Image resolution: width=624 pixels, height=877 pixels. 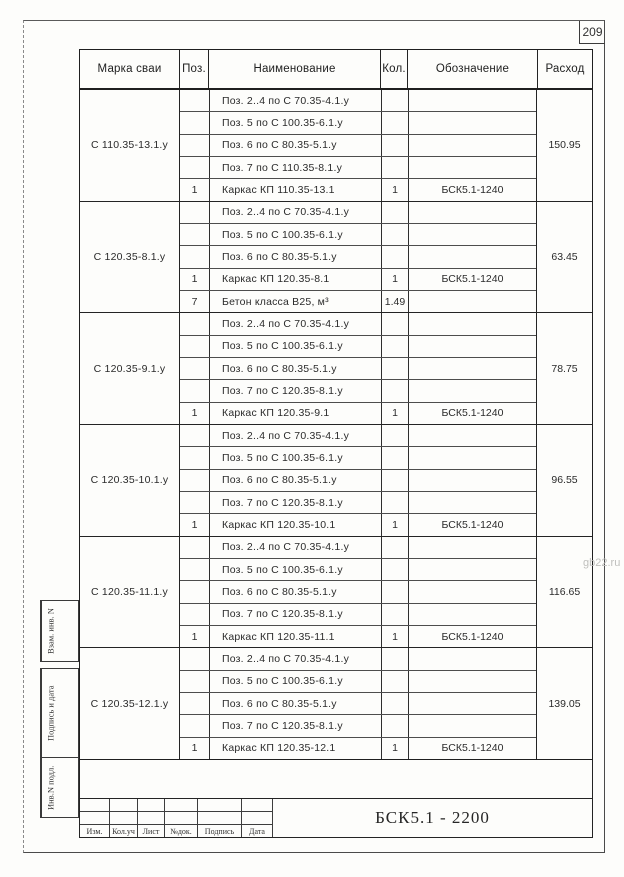 What do you see at coordinates (95, 831) in the screenshot?
I see `rev-label-izm: Изм.` at bounding box center [95, 831].